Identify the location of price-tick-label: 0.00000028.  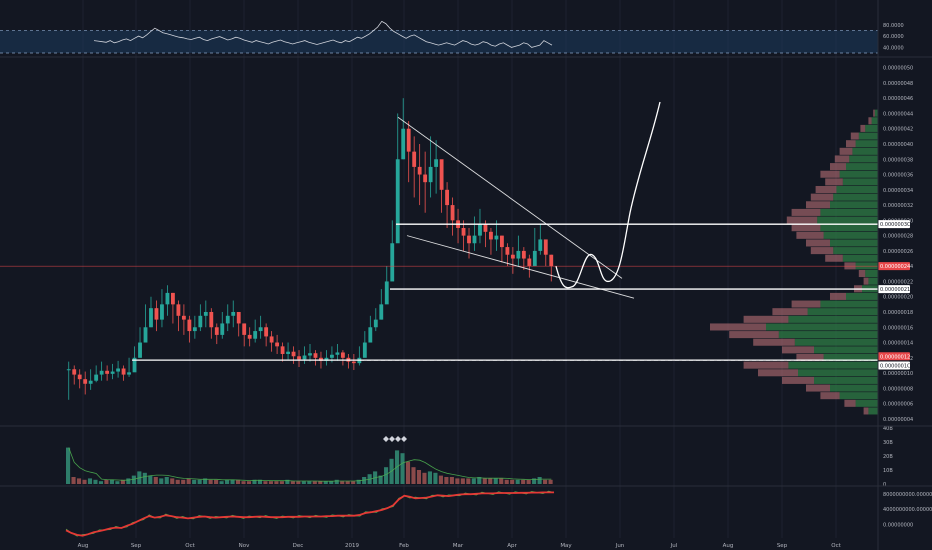
(898, 237).